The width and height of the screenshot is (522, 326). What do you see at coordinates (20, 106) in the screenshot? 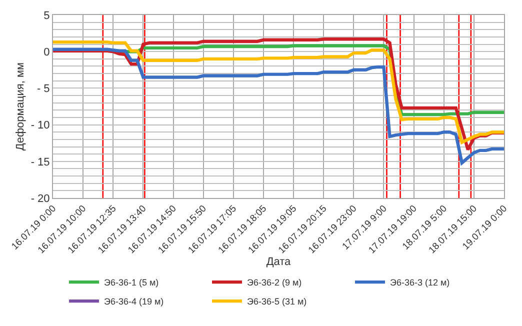
I see `y-axis-title: Деформация, мм` at bounding box center [20, 106].